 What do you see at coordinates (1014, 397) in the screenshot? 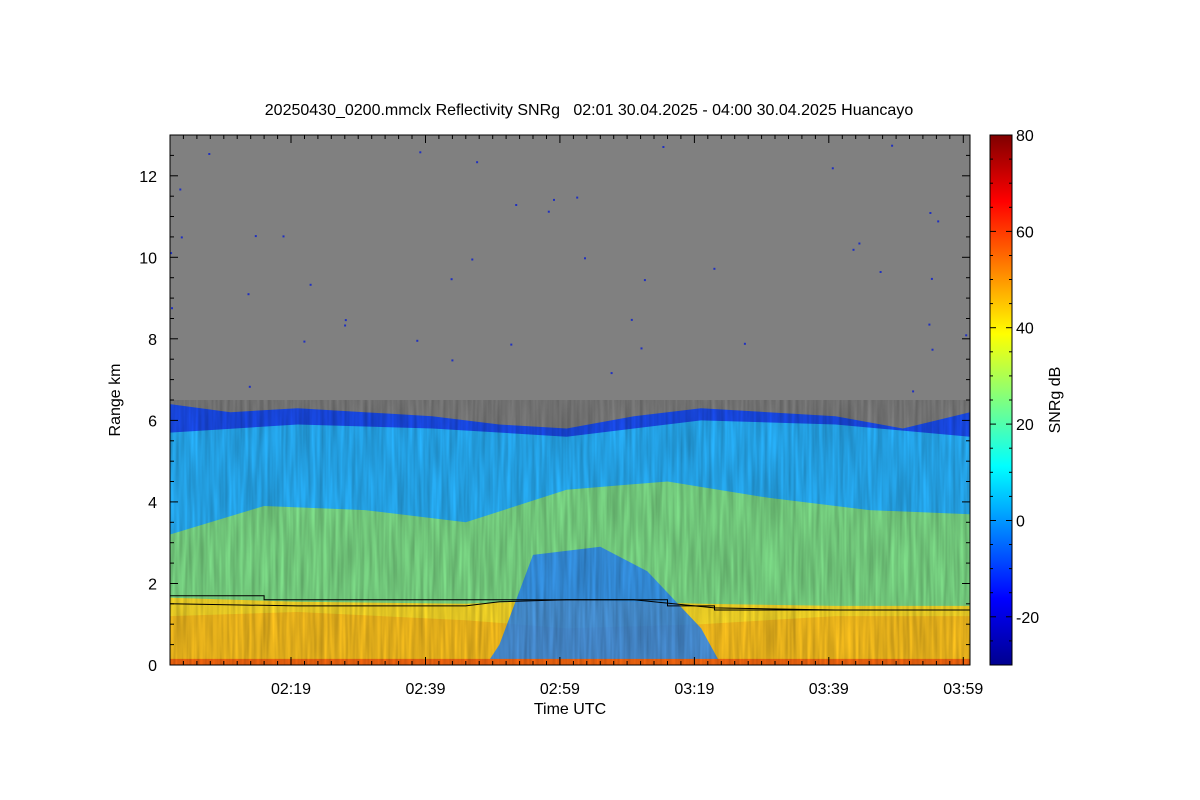
I see `colorbar-ticks: -20 0 20 40 60 80` at bounding box center [1014, 397].